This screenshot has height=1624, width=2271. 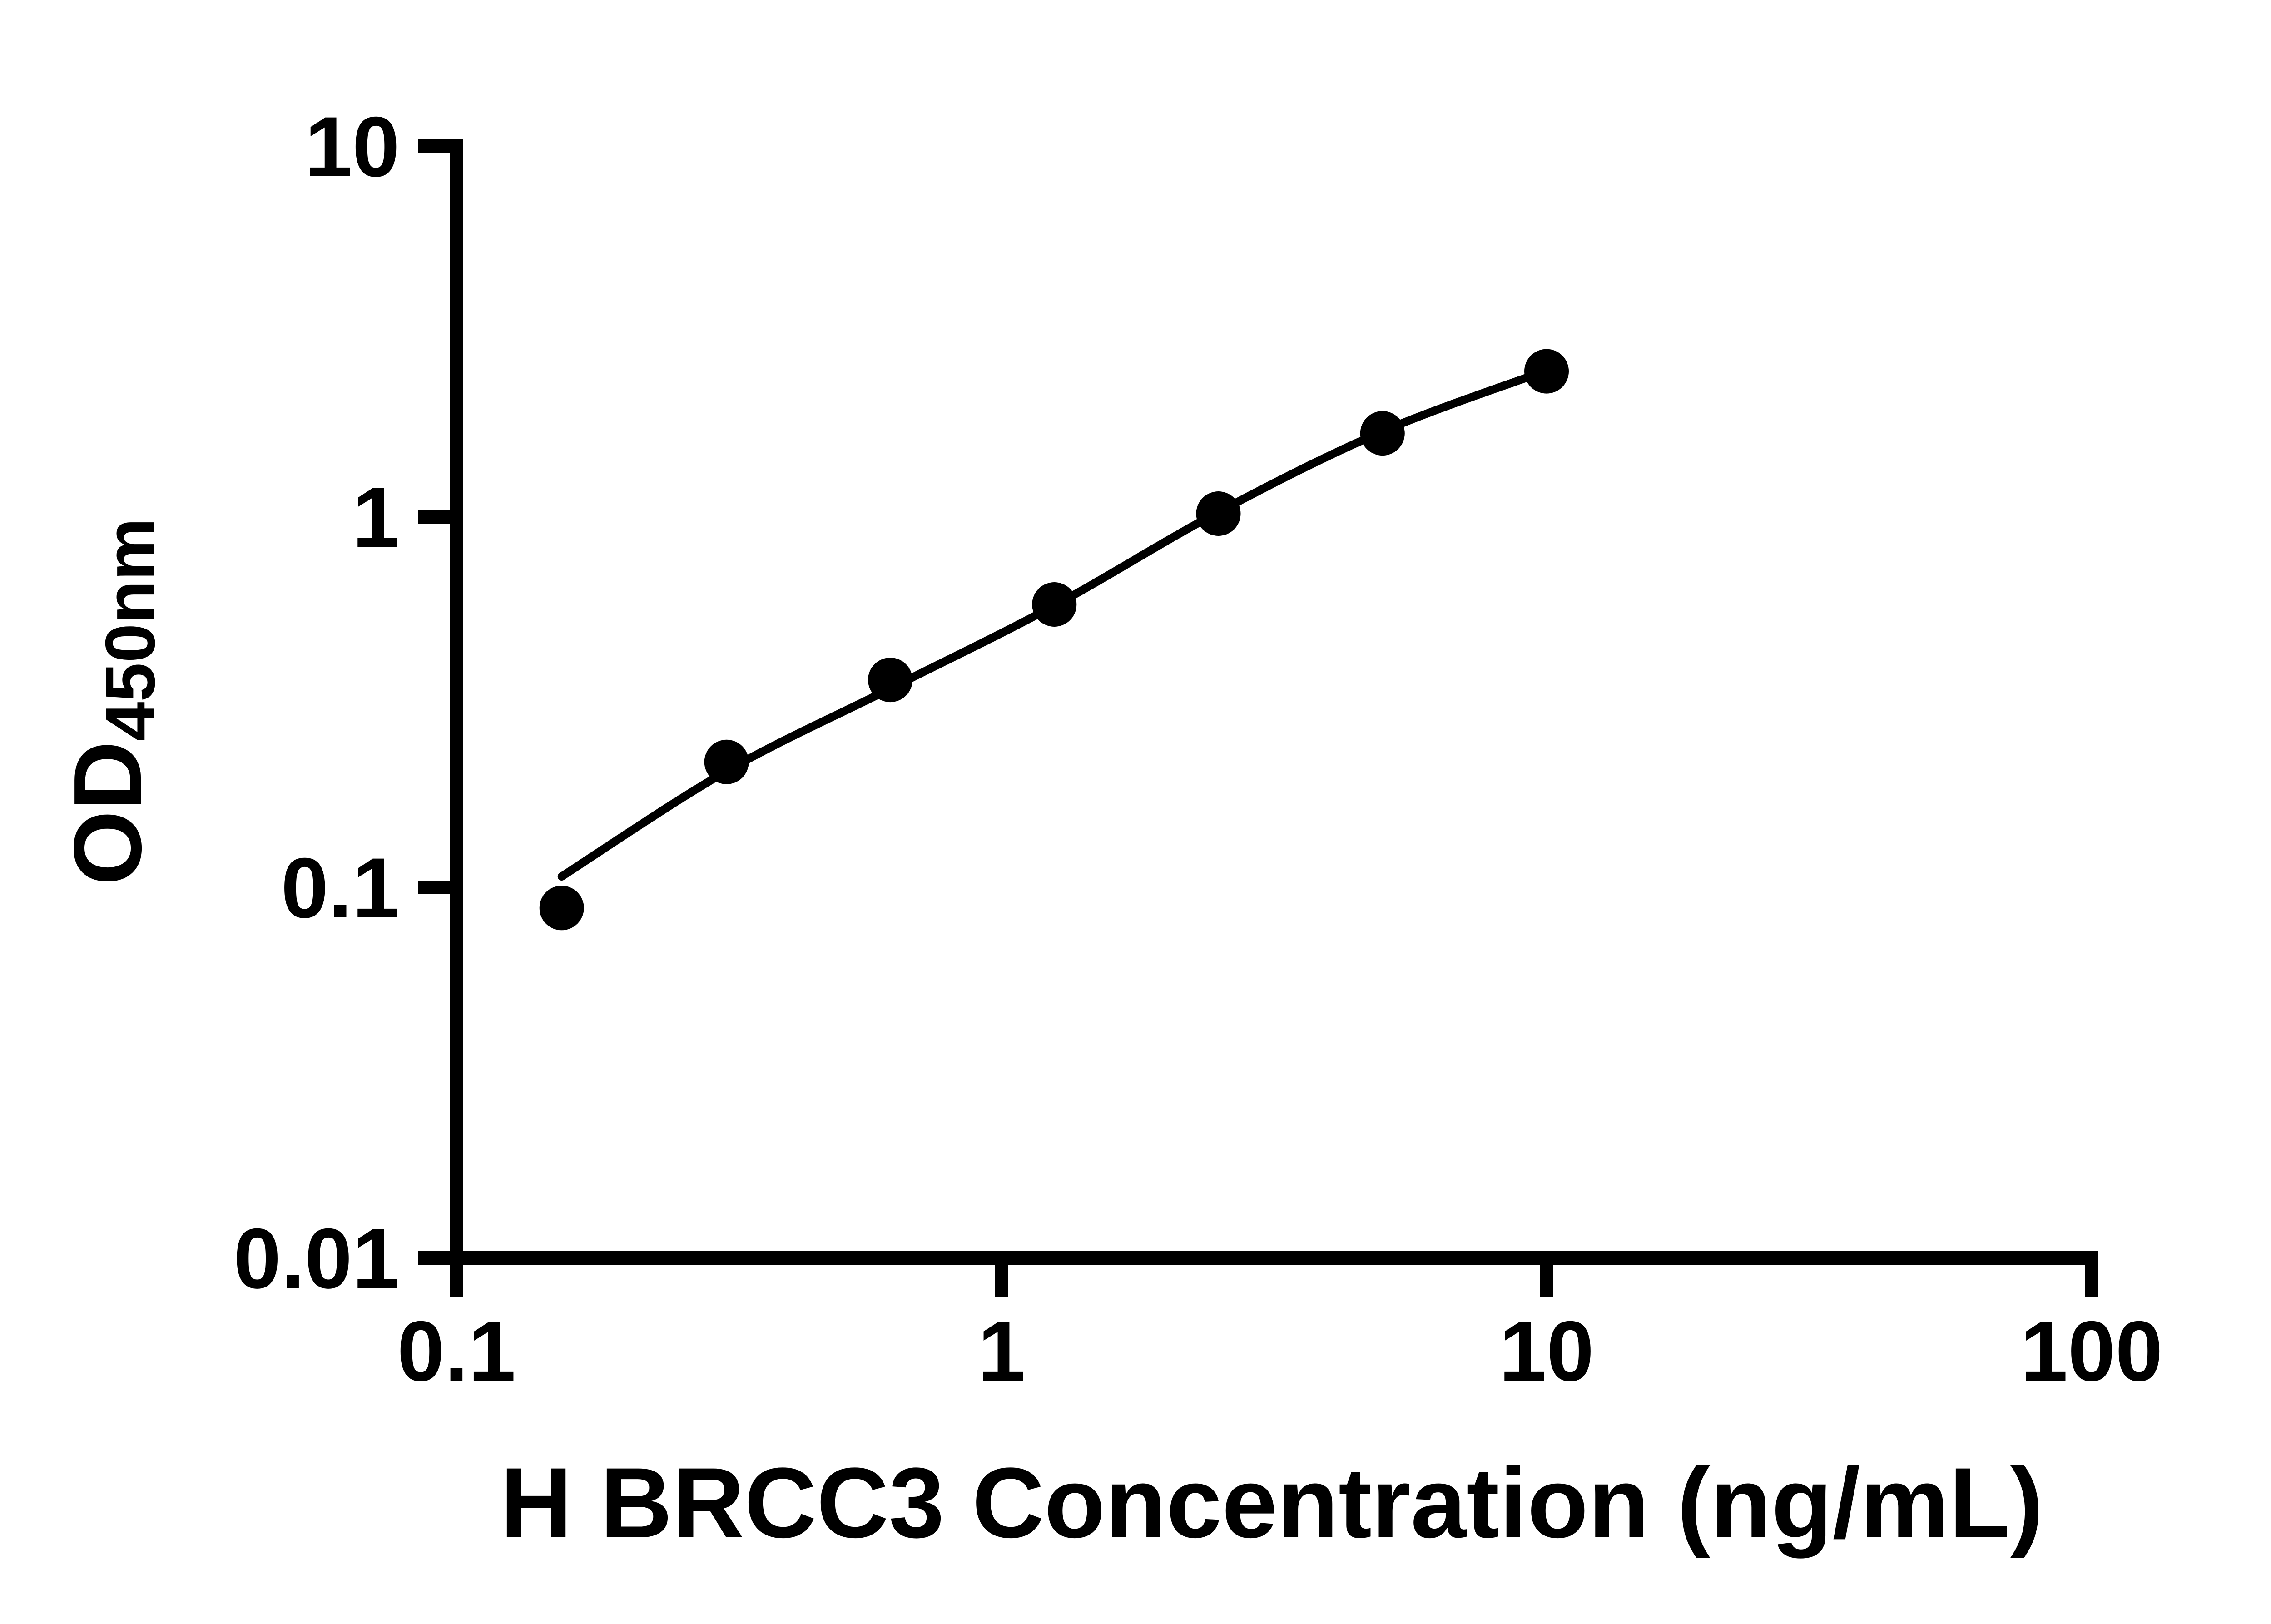 What do you see at coordinates (1546, 1351) in the screenshot?
I see `x-tick-label: 10` at bounding box center [1546, 1351].